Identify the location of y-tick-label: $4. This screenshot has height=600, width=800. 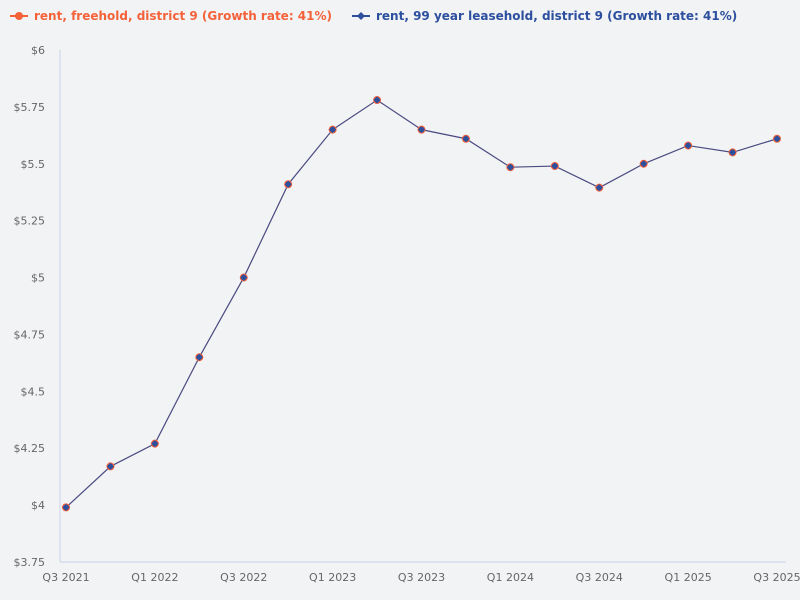
(38, 505).